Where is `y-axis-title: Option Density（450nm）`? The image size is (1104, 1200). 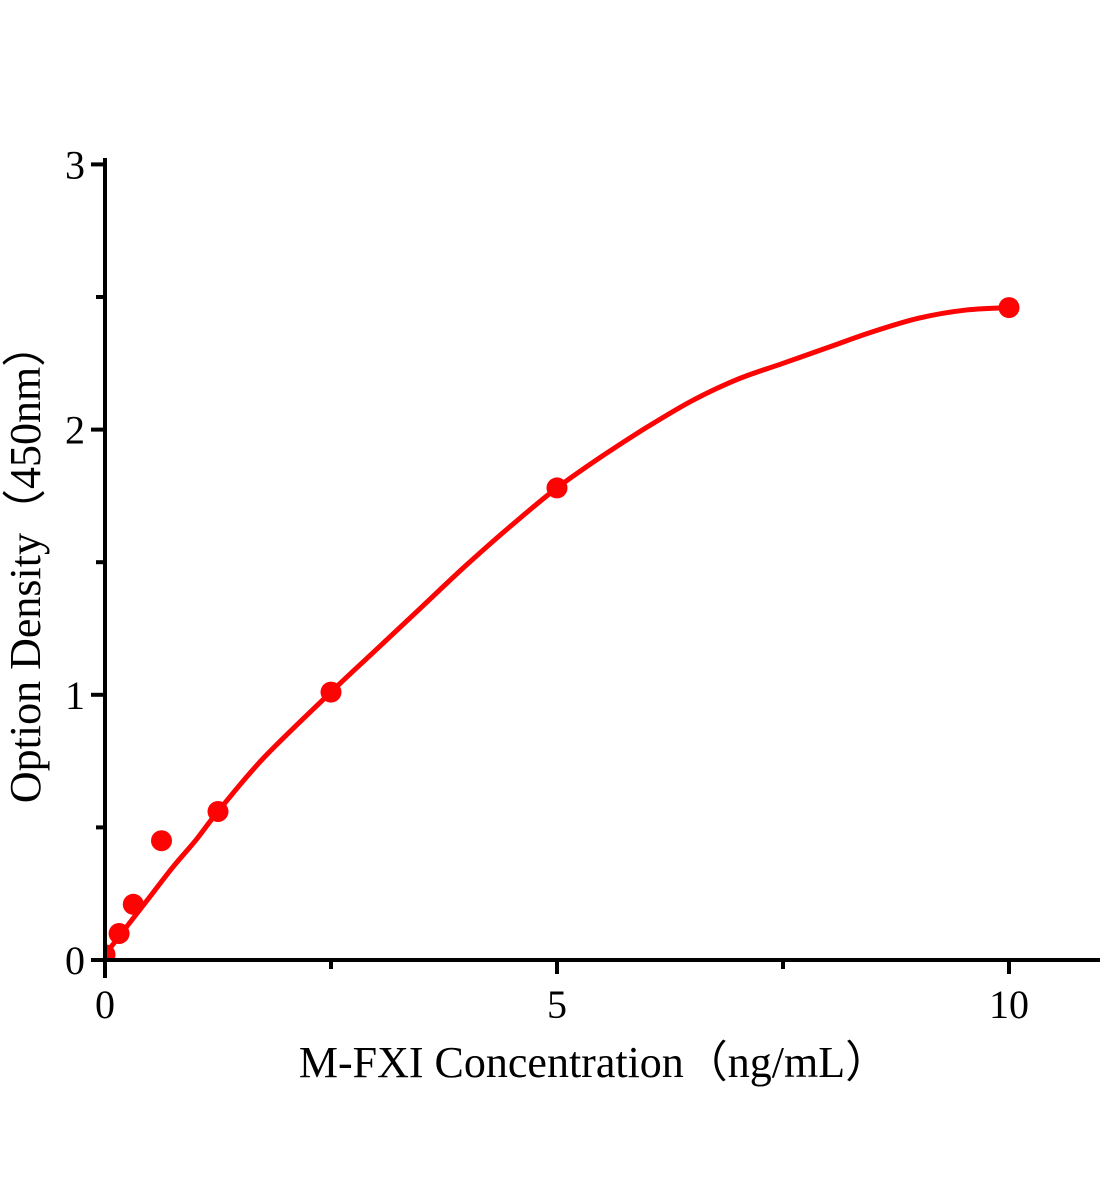 y-axis-title: Option Density（450nm） is located at coordinates (25, 563).